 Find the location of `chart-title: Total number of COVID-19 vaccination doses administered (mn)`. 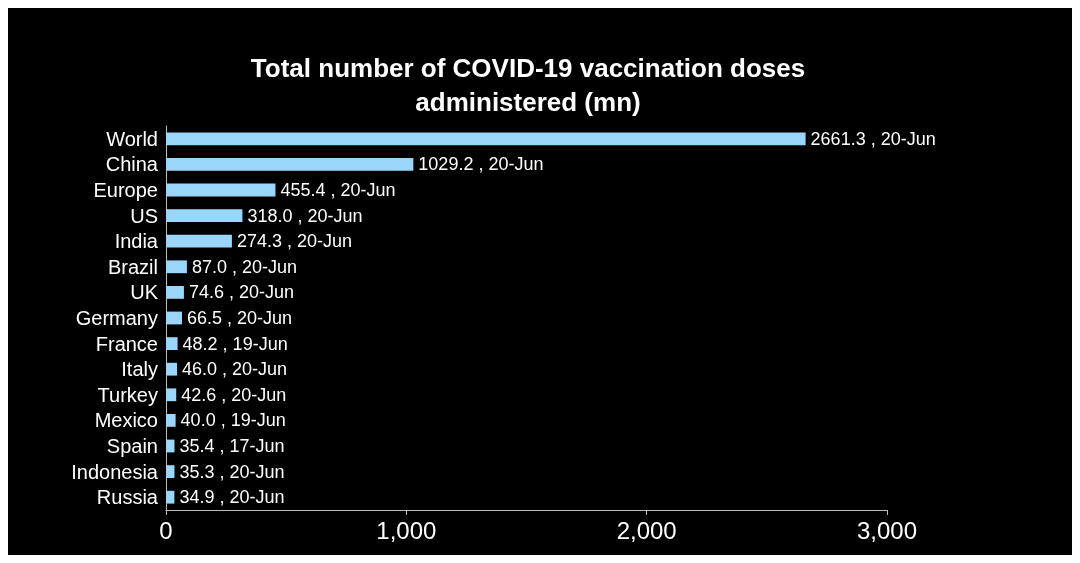

chart-title: Total number of COVID-19 vaccination doses administered (mn) is located at coordinates (528, 85).